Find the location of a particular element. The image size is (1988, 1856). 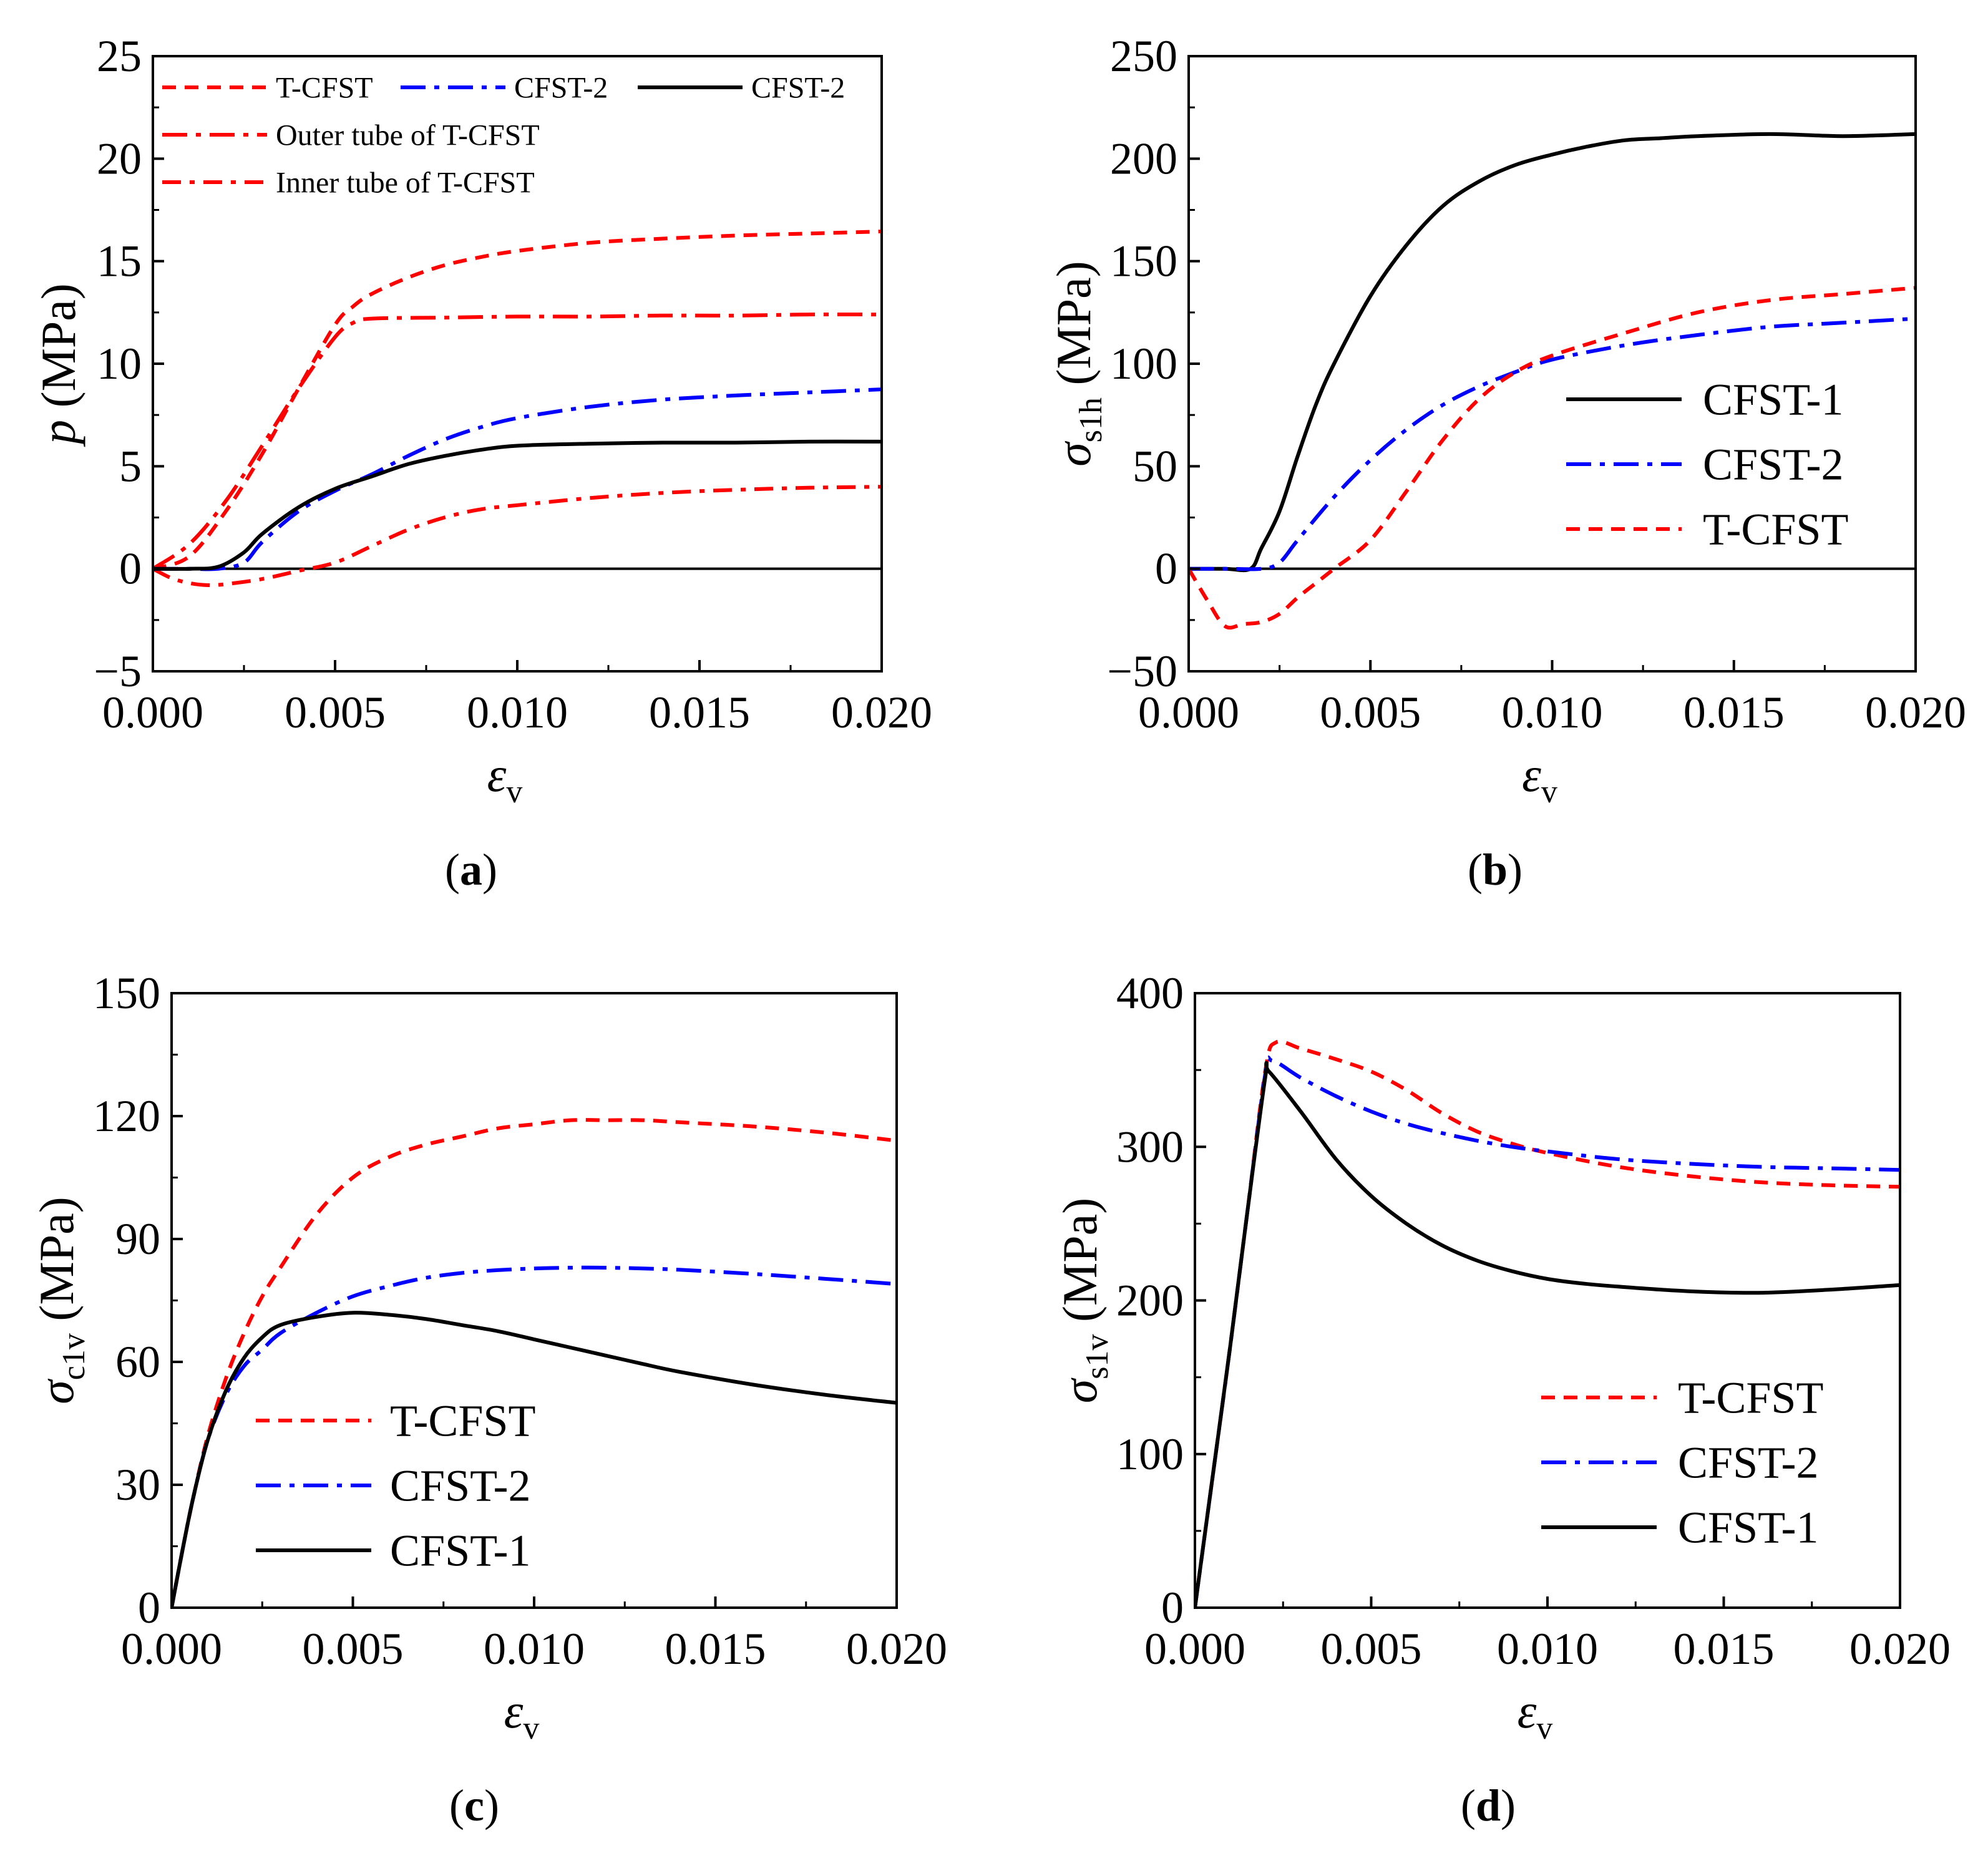

y-tick-label: 50 is located at coordinates (1155, 466).